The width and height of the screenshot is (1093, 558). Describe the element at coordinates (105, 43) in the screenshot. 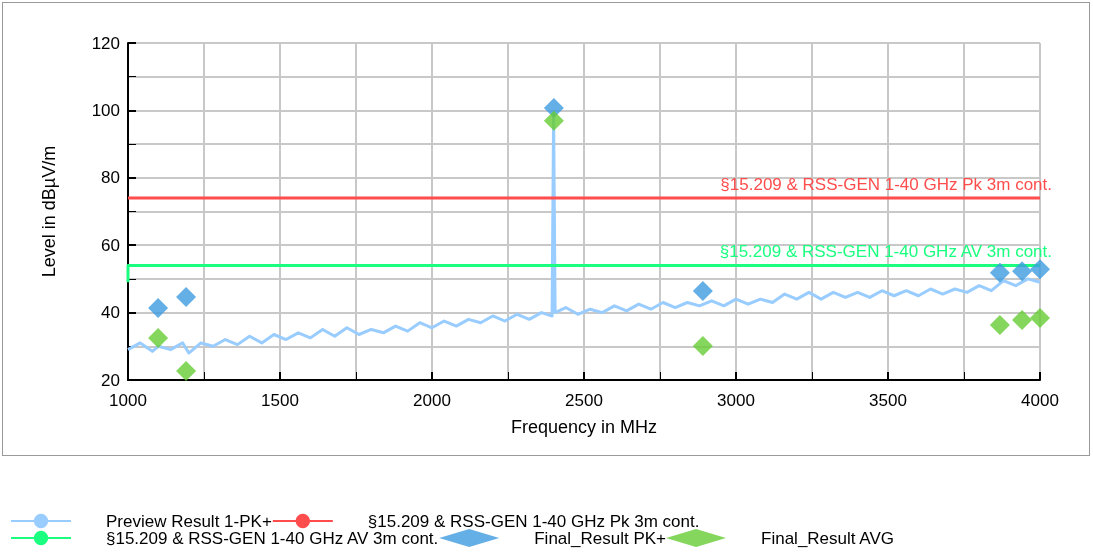

I see `y-tick-label: 120` at that location.